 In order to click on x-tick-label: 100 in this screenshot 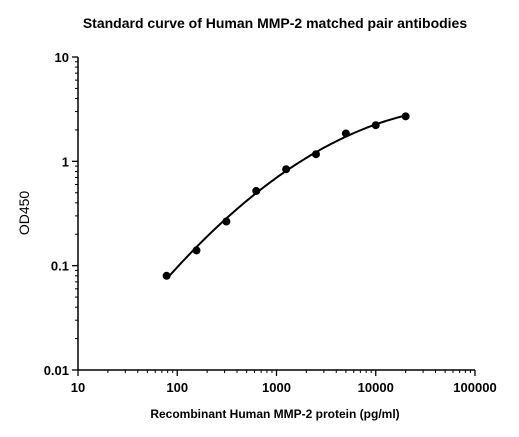, I will do `click(177, 387)`.